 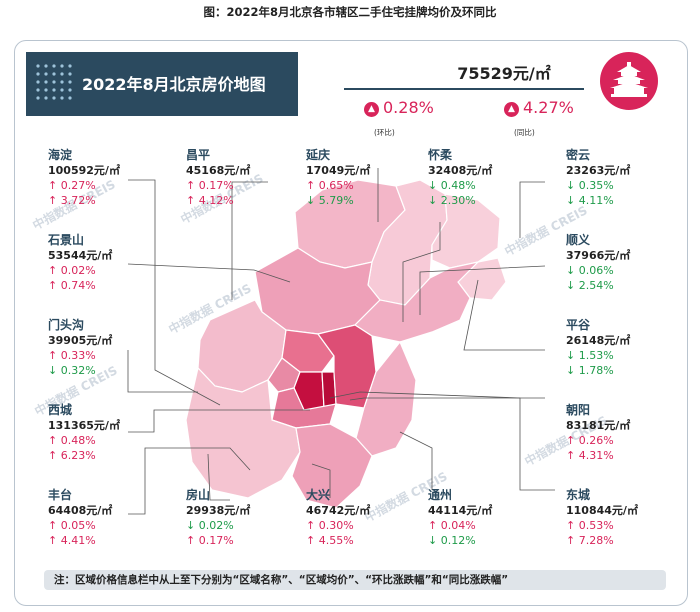 I want to click on temple-of-heaven-logo, so click(x=629, y=81).